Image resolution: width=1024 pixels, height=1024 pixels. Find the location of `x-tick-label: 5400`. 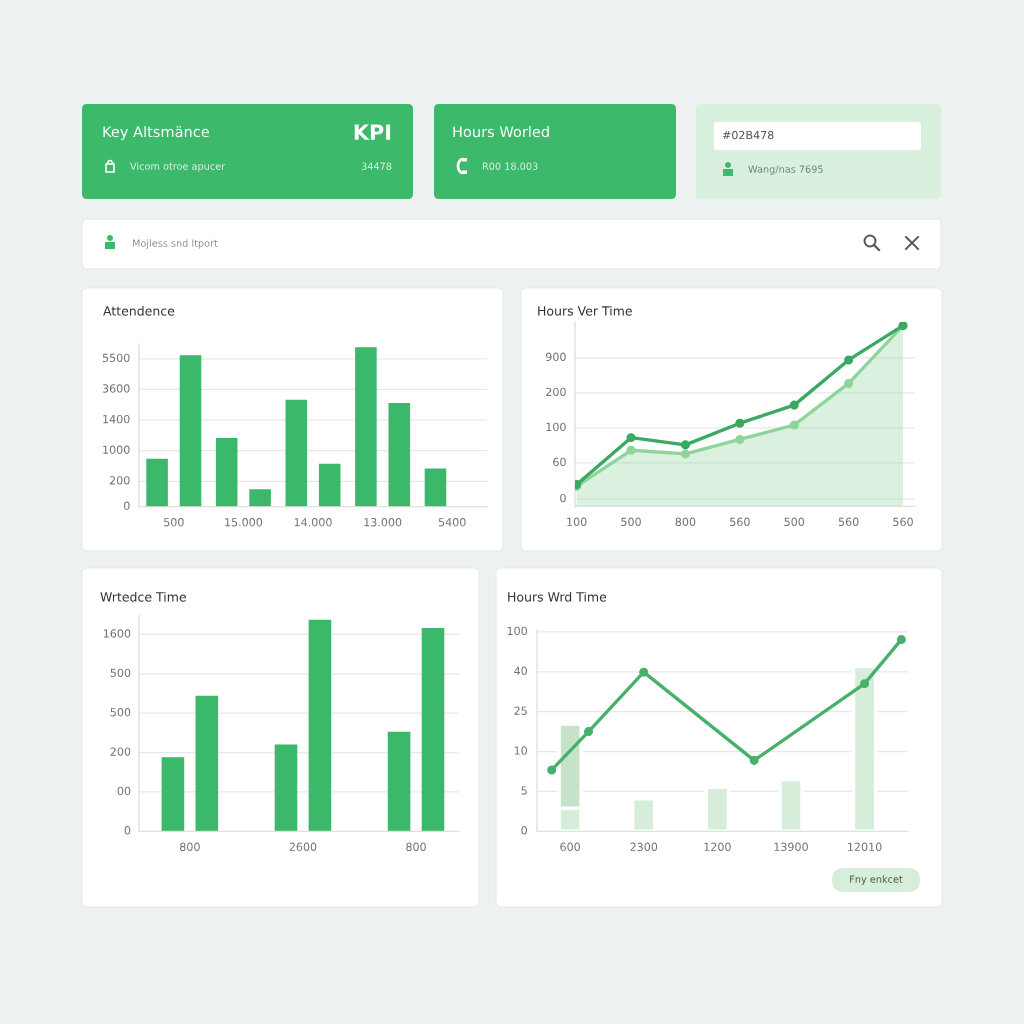

x-tick-label: 5400 is located at coordinates (452, 522).